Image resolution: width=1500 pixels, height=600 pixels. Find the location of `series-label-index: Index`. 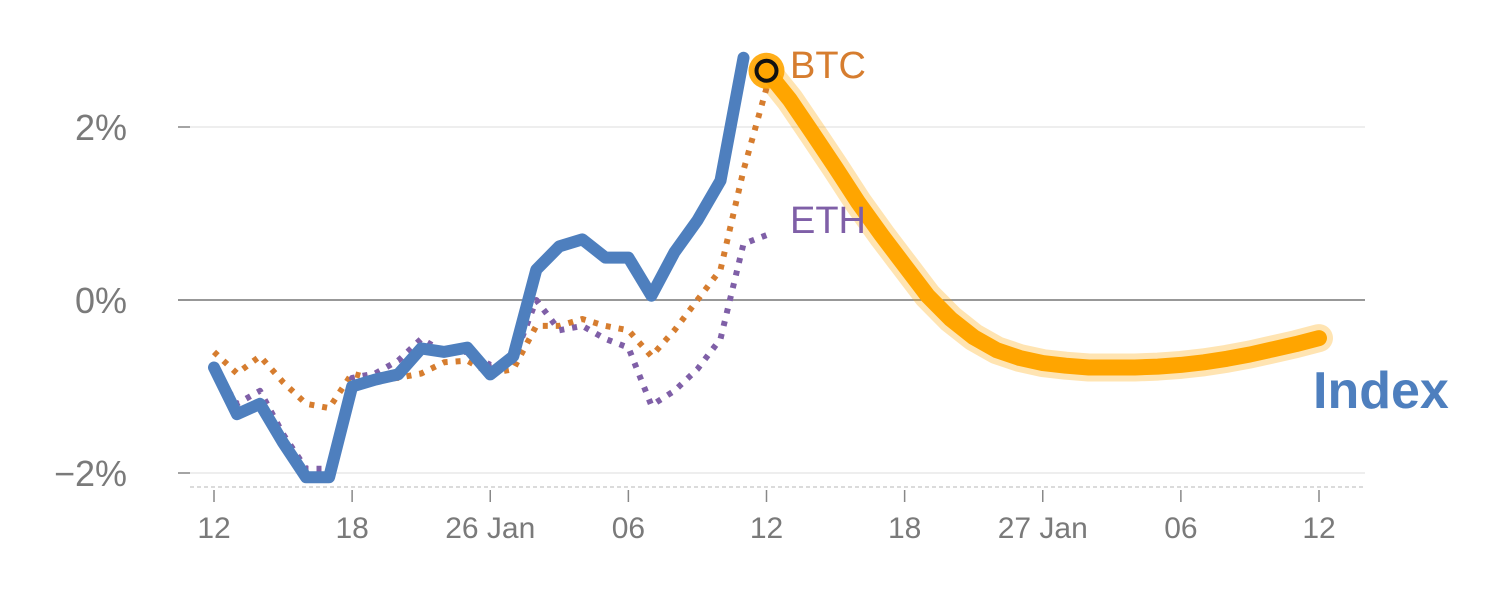

series-label-index: Index is located at coordinates (1381, 391).